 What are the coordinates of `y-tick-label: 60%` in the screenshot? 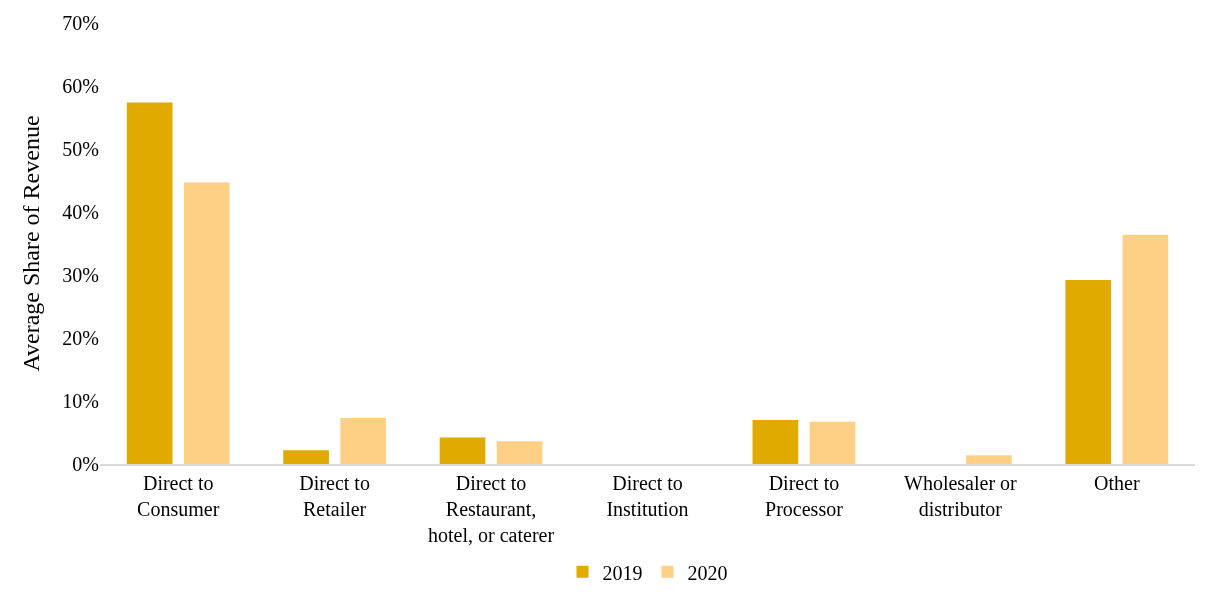 It's located at (80, 86).